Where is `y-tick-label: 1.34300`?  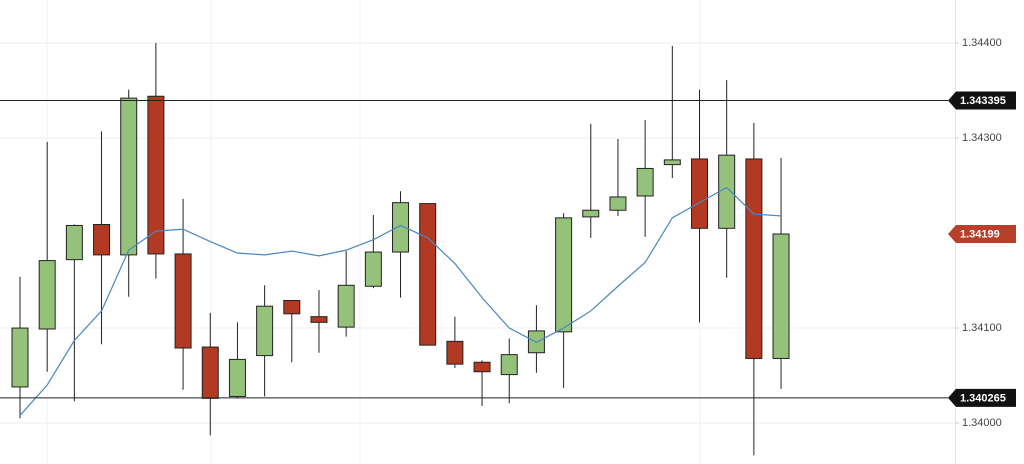 y-tick-label: 1.34300 is located at coordinates (982, 138).